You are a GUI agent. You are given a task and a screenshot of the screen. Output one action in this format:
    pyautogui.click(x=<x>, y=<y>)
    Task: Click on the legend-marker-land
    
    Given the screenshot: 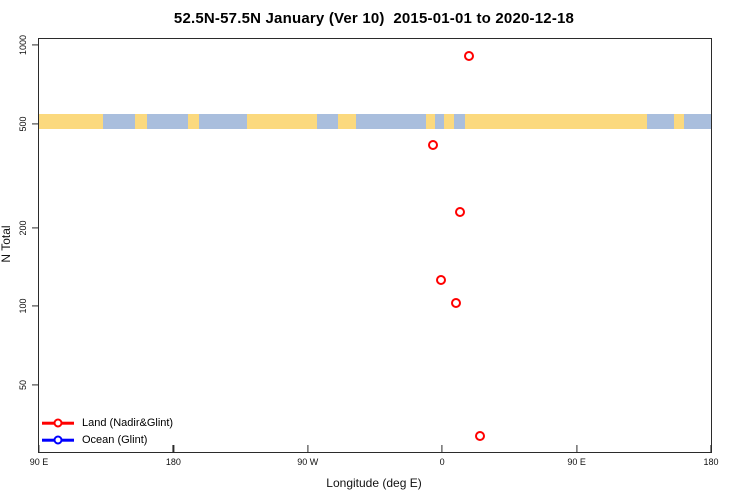 What is the action you would take?
    pyautogui.click(x=58, y=423)
    